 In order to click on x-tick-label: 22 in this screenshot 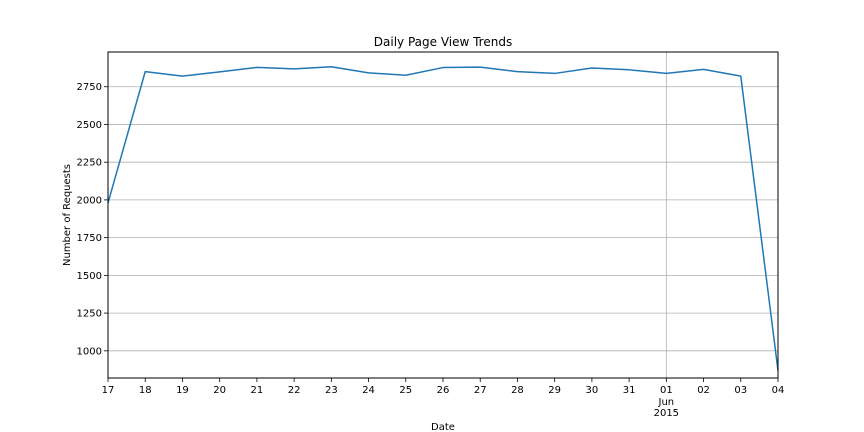, I will do `click(294, 390)`.